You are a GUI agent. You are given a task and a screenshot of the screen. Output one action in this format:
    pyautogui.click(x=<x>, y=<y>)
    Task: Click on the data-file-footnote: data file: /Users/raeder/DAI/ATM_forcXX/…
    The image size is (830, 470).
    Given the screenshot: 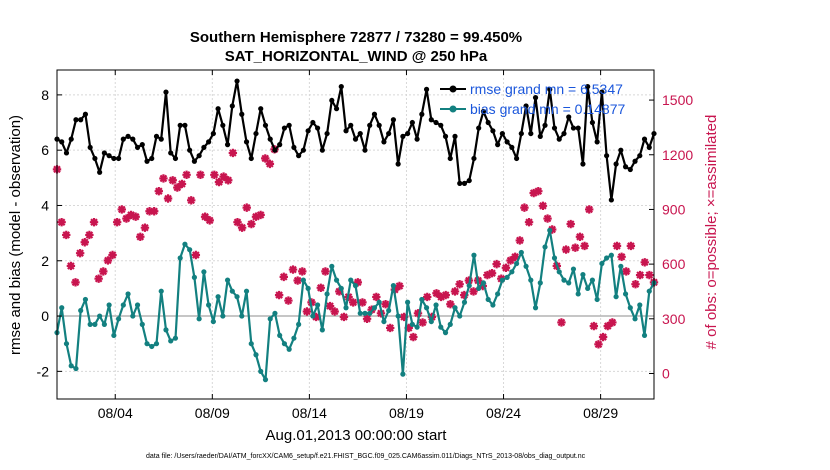 What is the action you would take?
    pyautogui.click(x=366, y=456)
    